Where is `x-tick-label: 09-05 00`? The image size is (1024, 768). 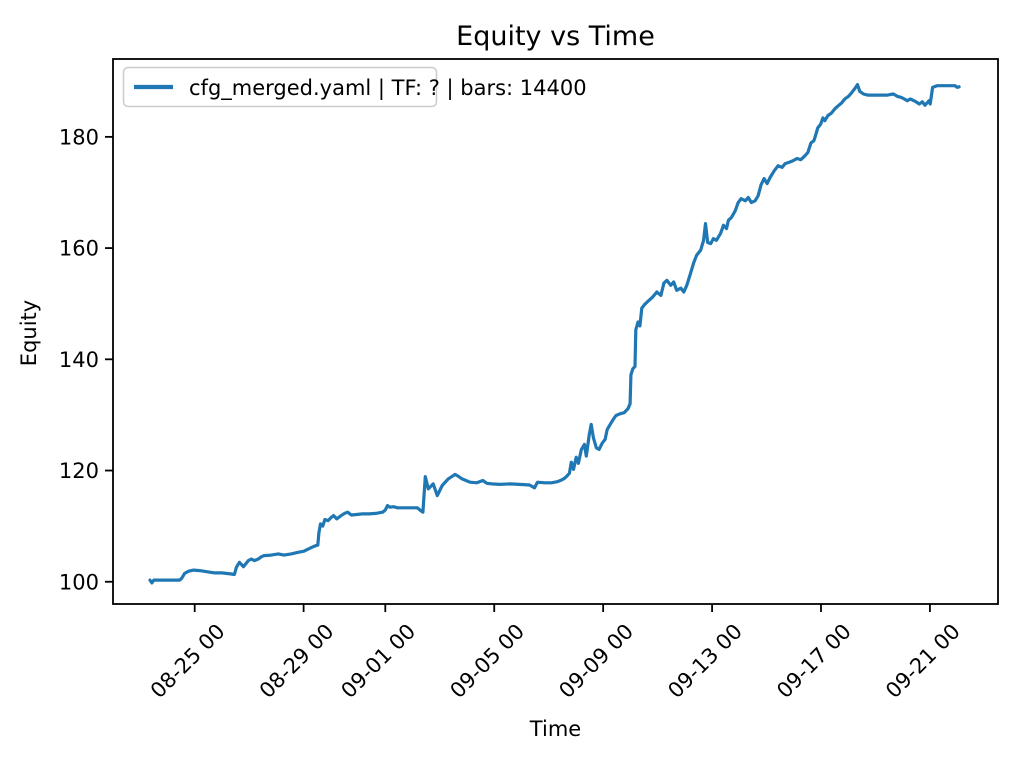
x-tick-label: 09-05 00 is located at coordinates (487, 661).